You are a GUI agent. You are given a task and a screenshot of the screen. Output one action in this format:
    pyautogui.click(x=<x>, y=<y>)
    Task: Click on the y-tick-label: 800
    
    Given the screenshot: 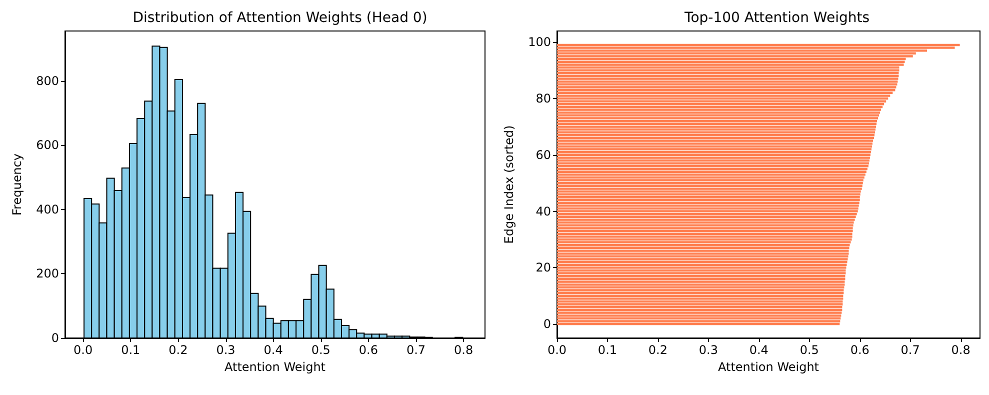 What is the action you would take?
    pyautogui.click(x=47, y=81)
    